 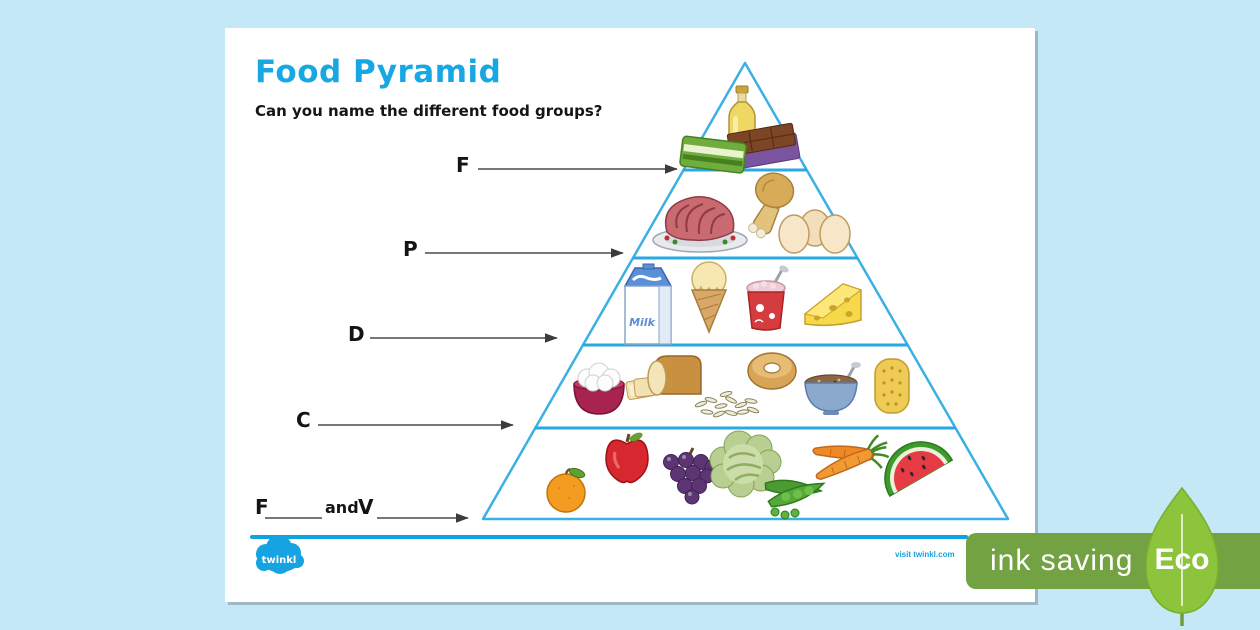 I want to click on milk-carton-icon: Milk, so click(x=648, y=304).